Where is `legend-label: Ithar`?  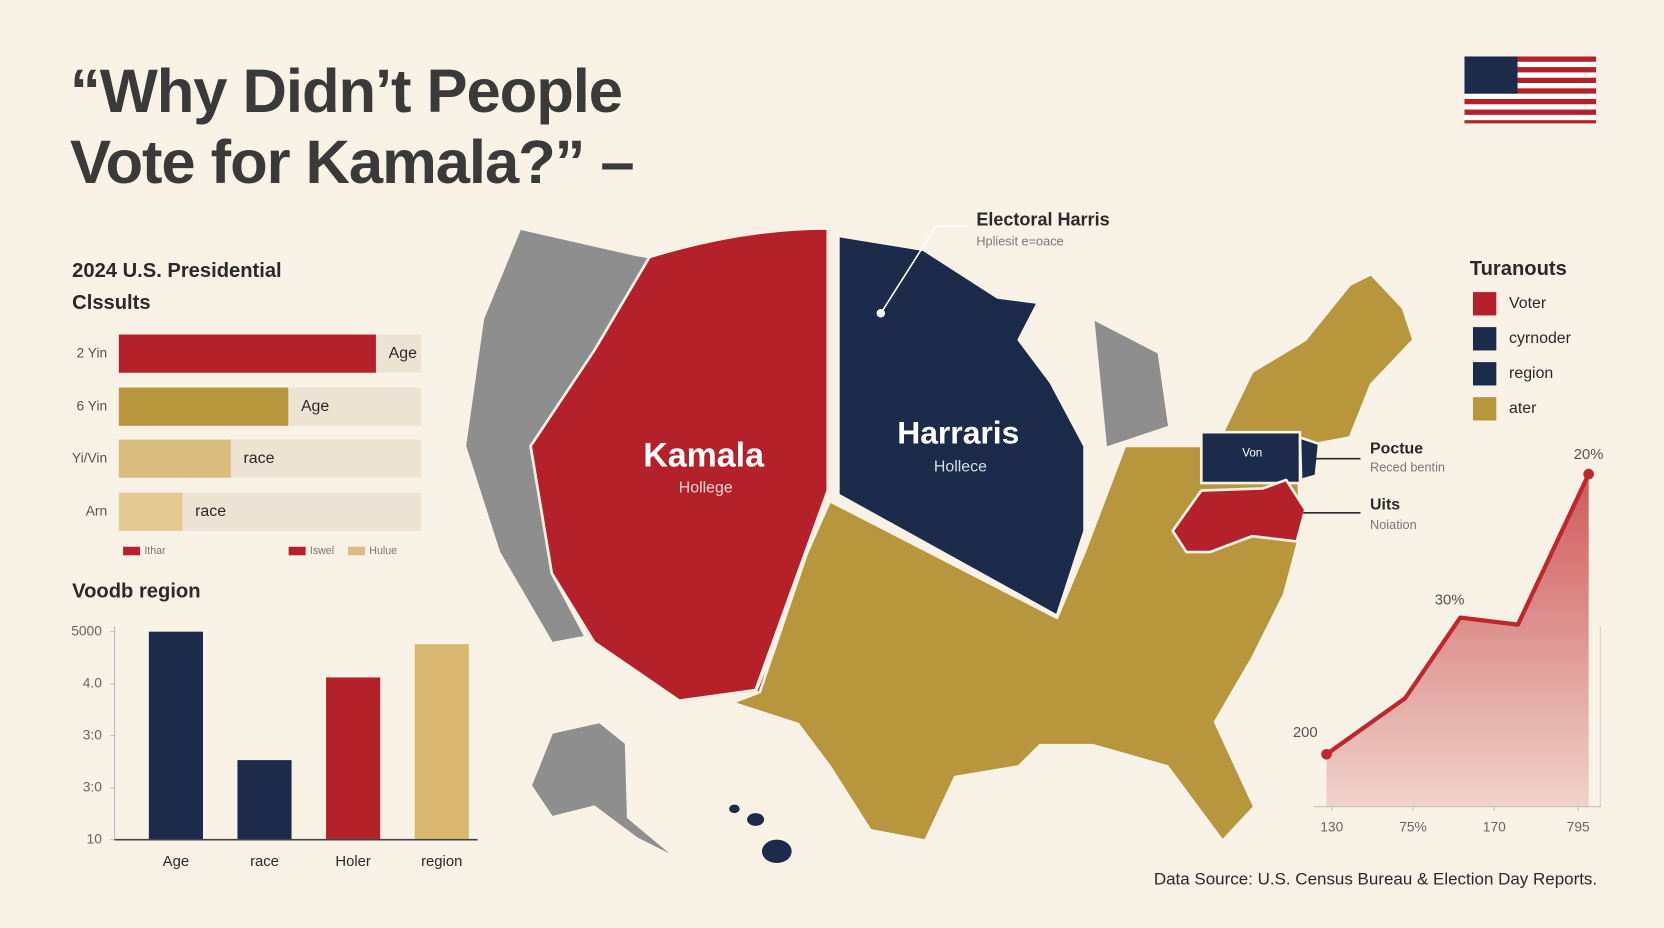 legend-label: Ithar is located at coordinates (155, 551).